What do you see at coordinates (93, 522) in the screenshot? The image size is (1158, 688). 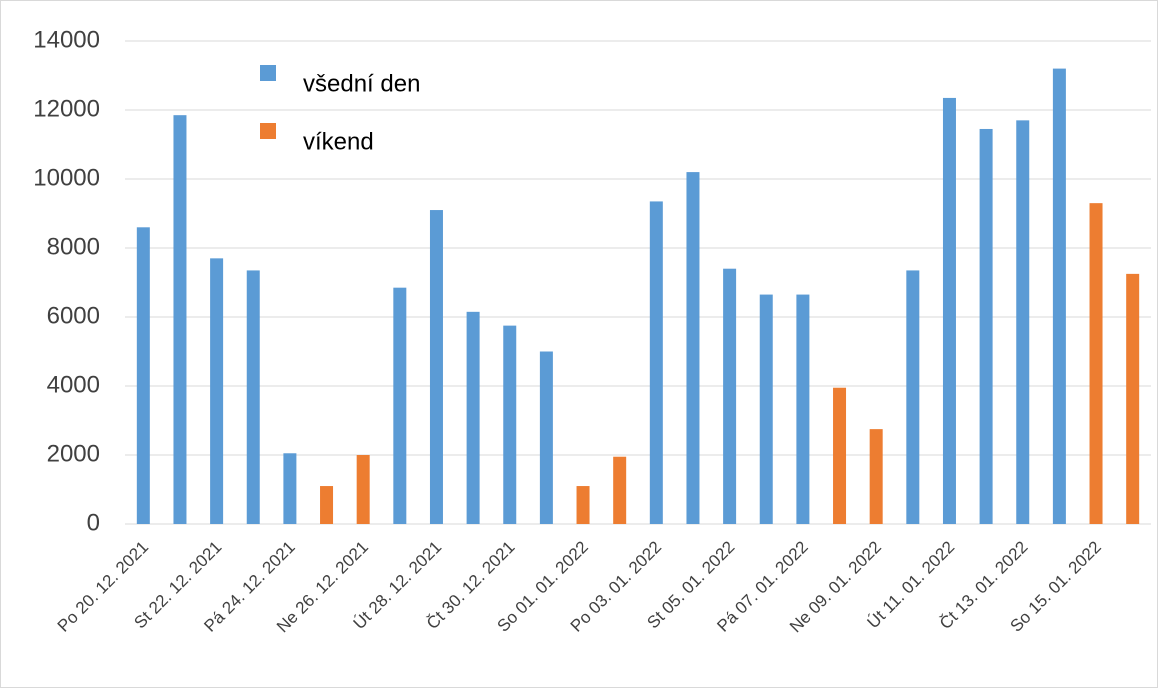 I see `y-tick-label: 0` at bounding box center [93, 522].